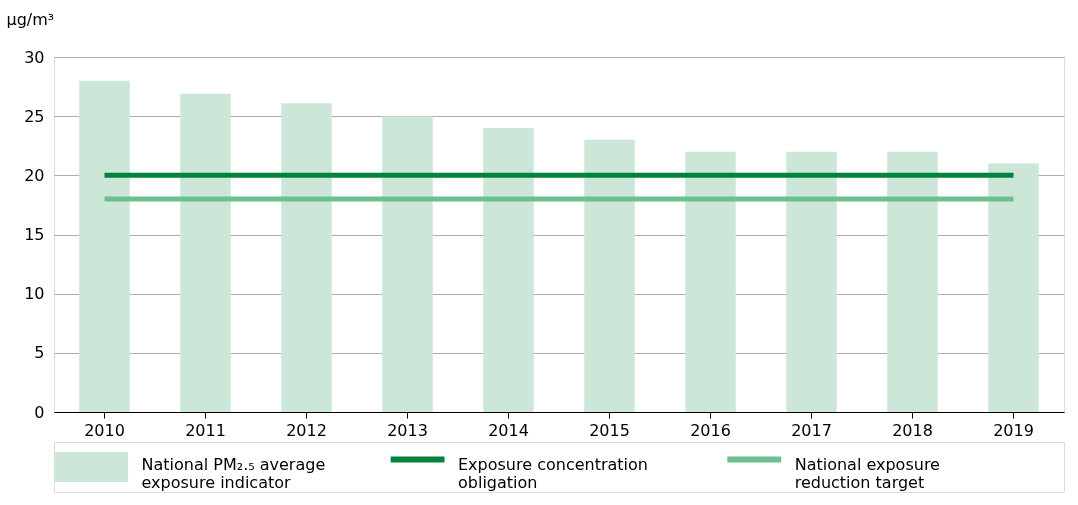 The width and height of the screenshot is (1078, 505). What do you see at coordinates (34, 57) in the screenshot?
I see `y-tick-label: 30` at bounding box center [34, 57].